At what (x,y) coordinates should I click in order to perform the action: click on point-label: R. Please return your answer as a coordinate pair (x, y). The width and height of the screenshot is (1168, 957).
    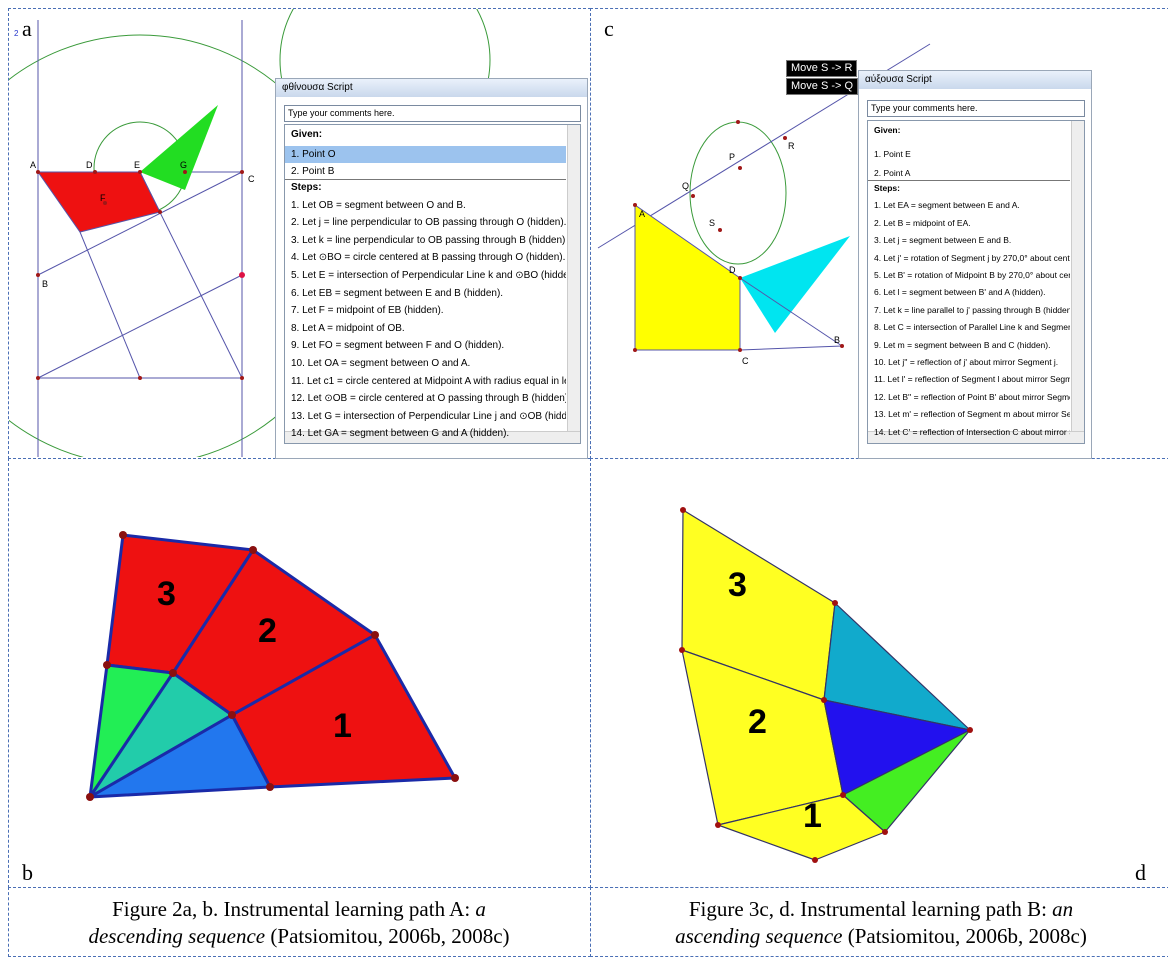
    Looking at the image, I should click on (791, 146).